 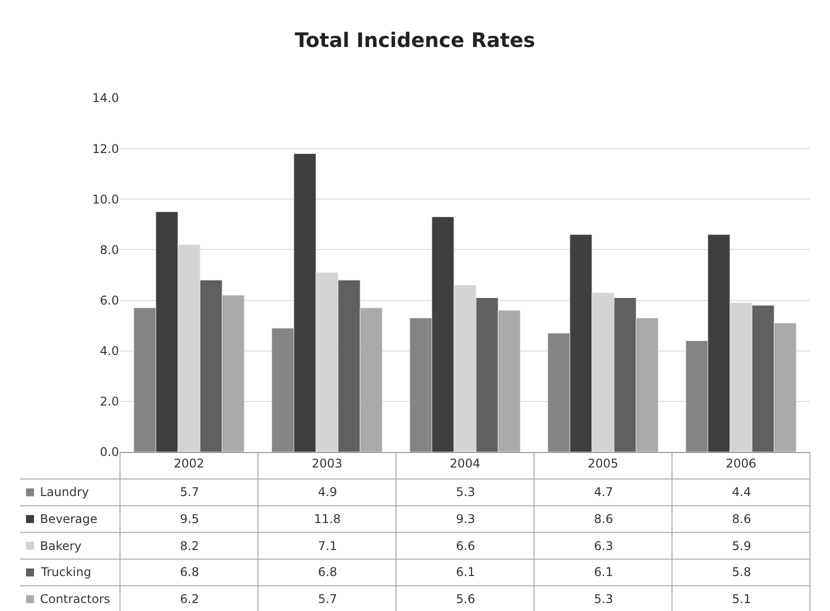 I want to click on y-tick-label: 0.0, so click(x=109, y=452).